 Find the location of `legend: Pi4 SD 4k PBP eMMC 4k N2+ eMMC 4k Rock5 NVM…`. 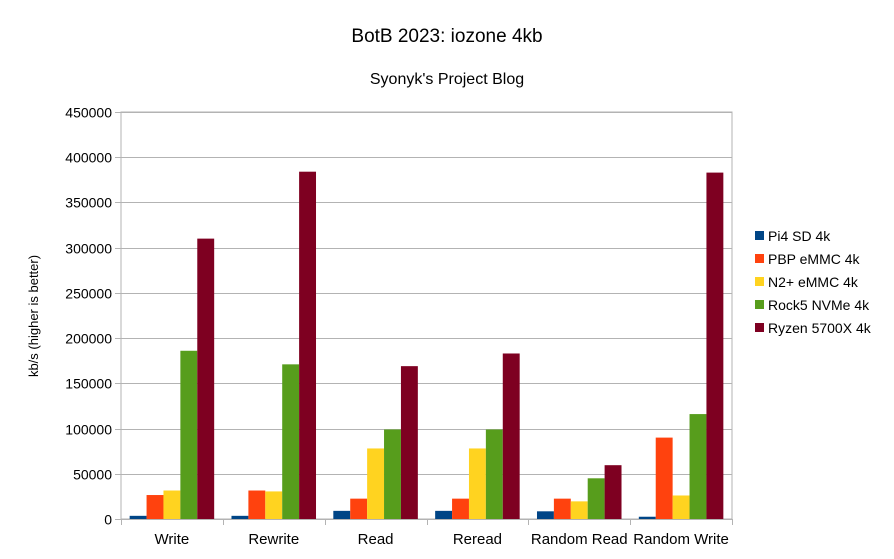

legend: Pi4 SD 4k PBP eMMC 4k N2+ eMMC 4k Rock5 NVM… is located at coordinates (813, 282).